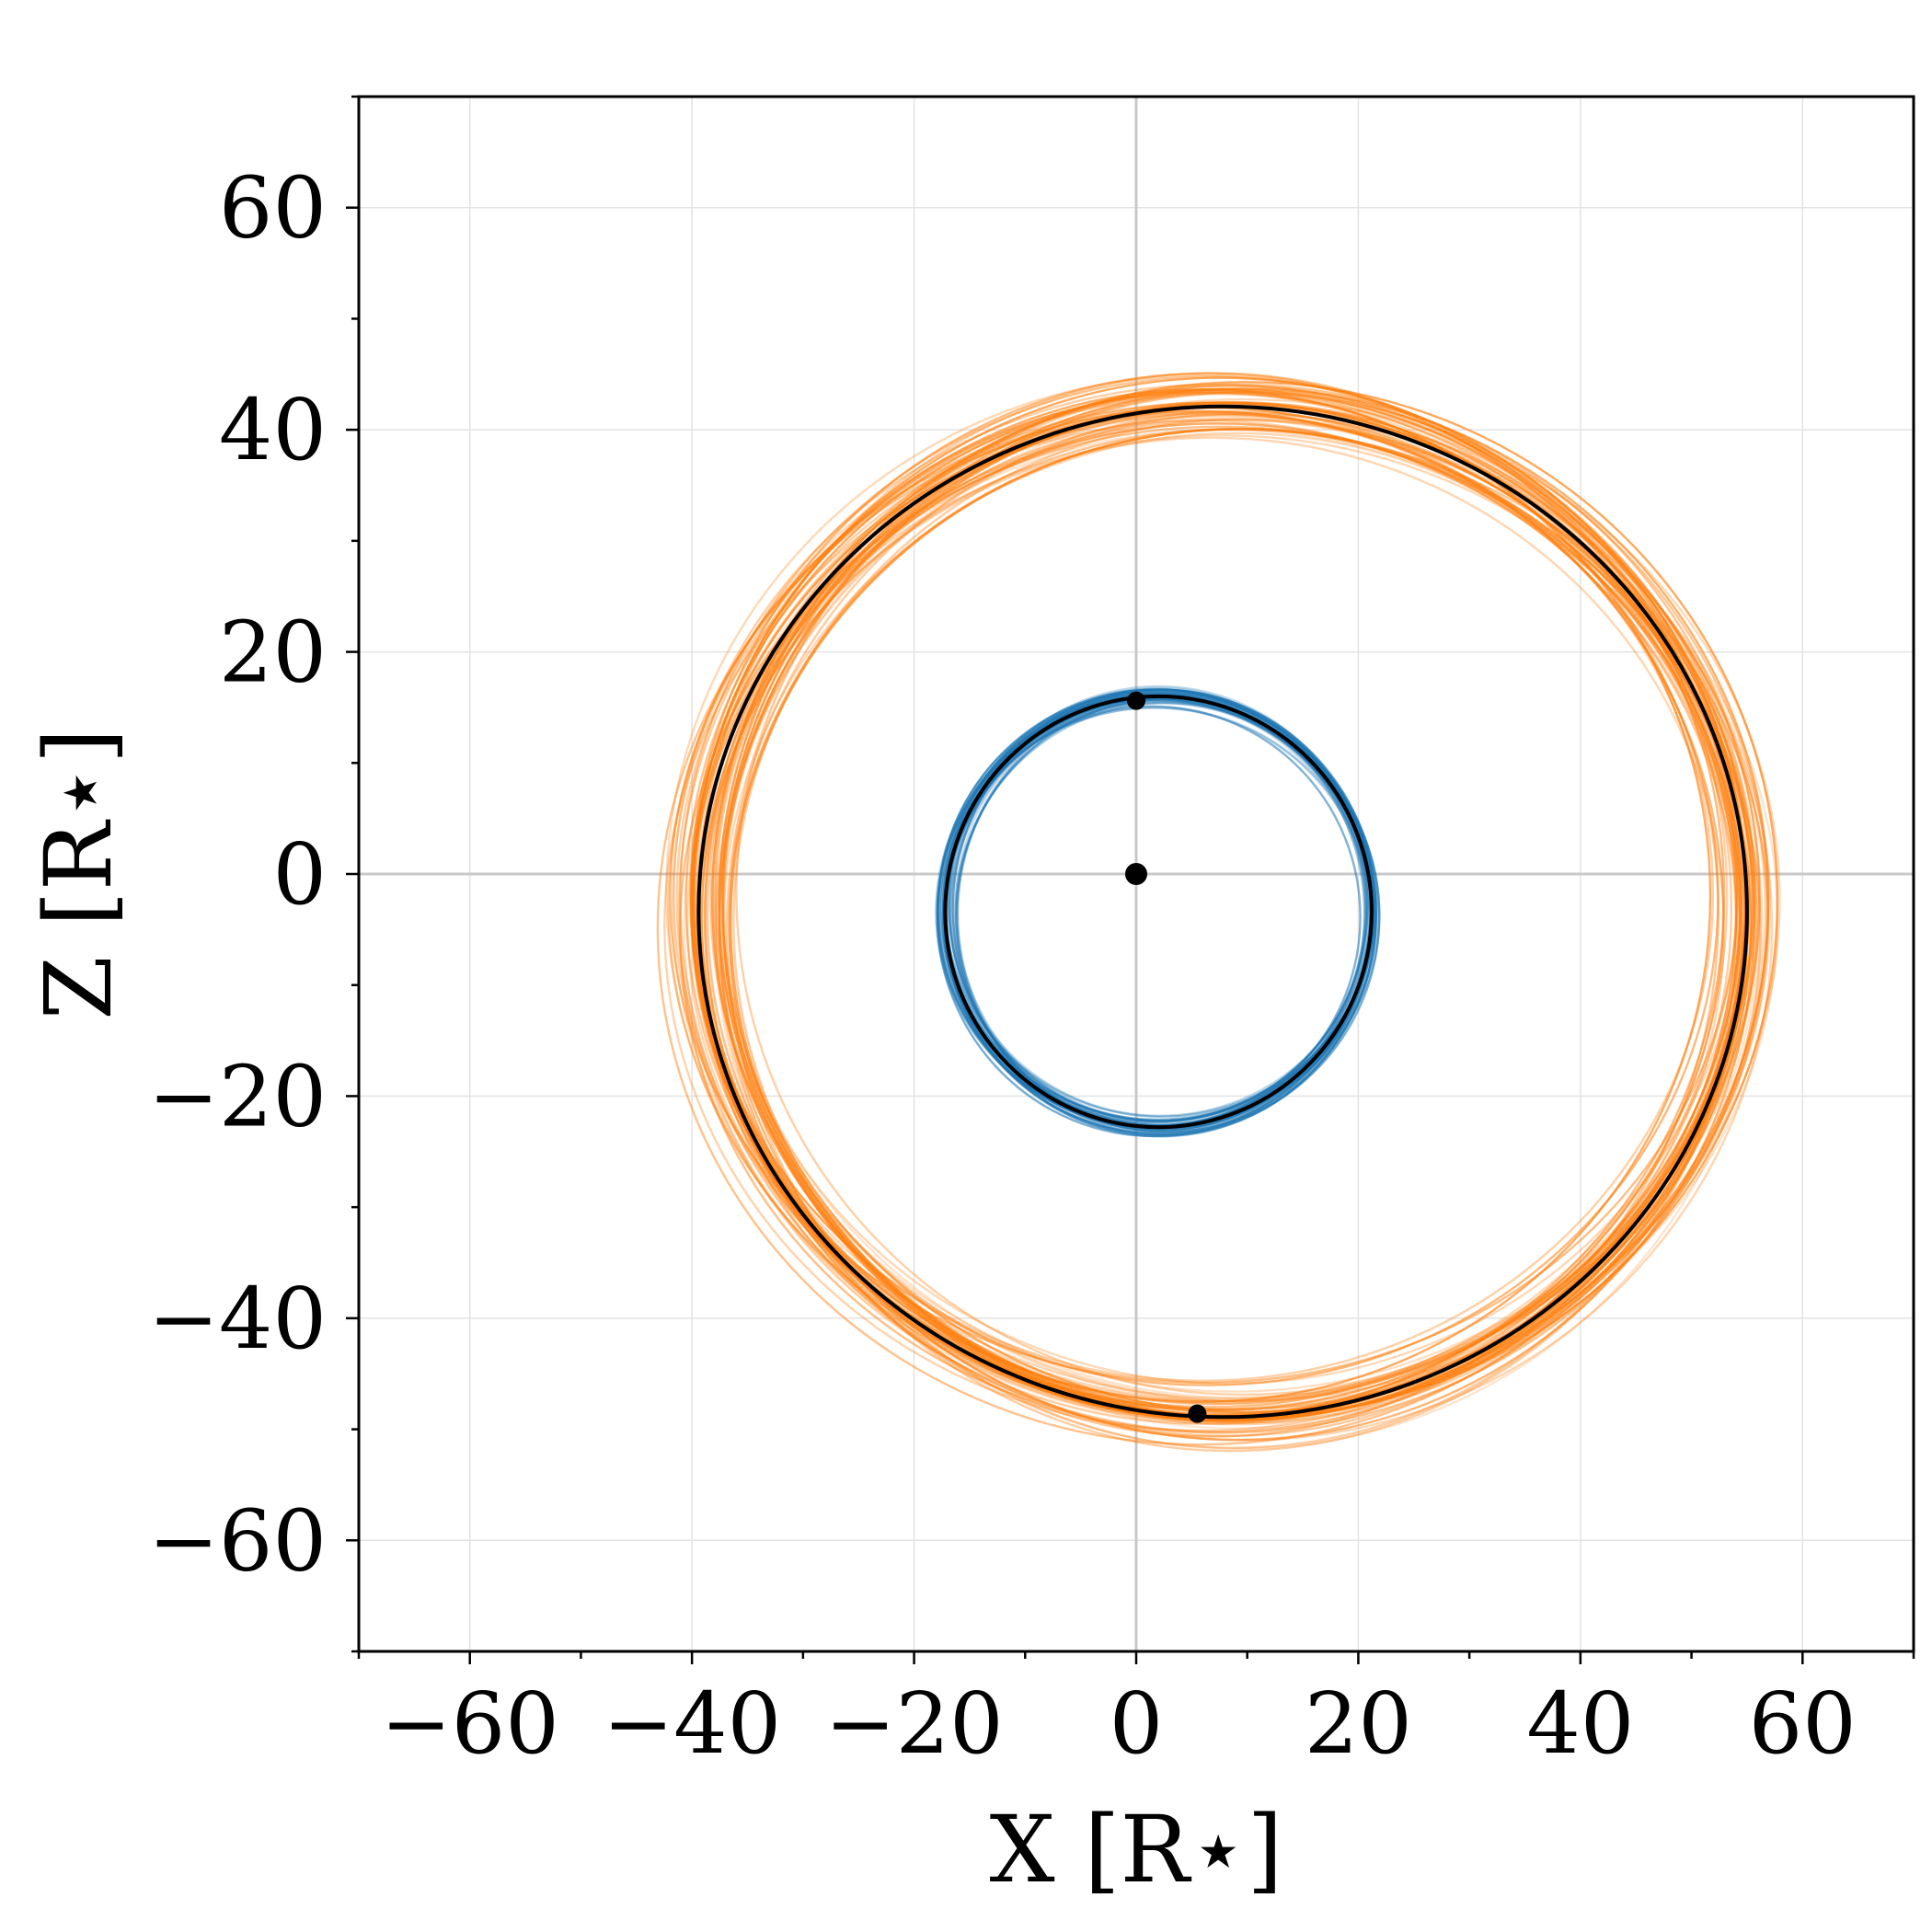 This screenshot has height=1932, width=1932. Describe the element at coordinates (1358, 1723) in the screenshot. I see `x-tick-label: 20` at that location.